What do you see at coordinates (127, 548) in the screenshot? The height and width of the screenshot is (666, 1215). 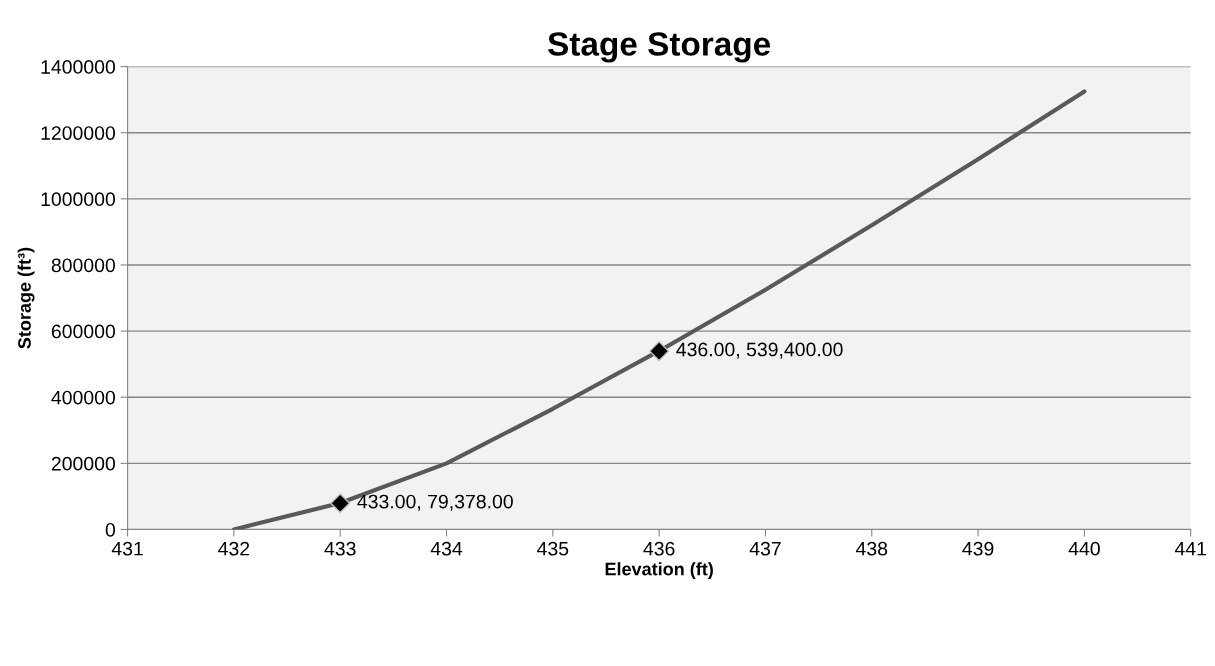 I see `x-tick-label: 431` at bounding box center [127, 548].